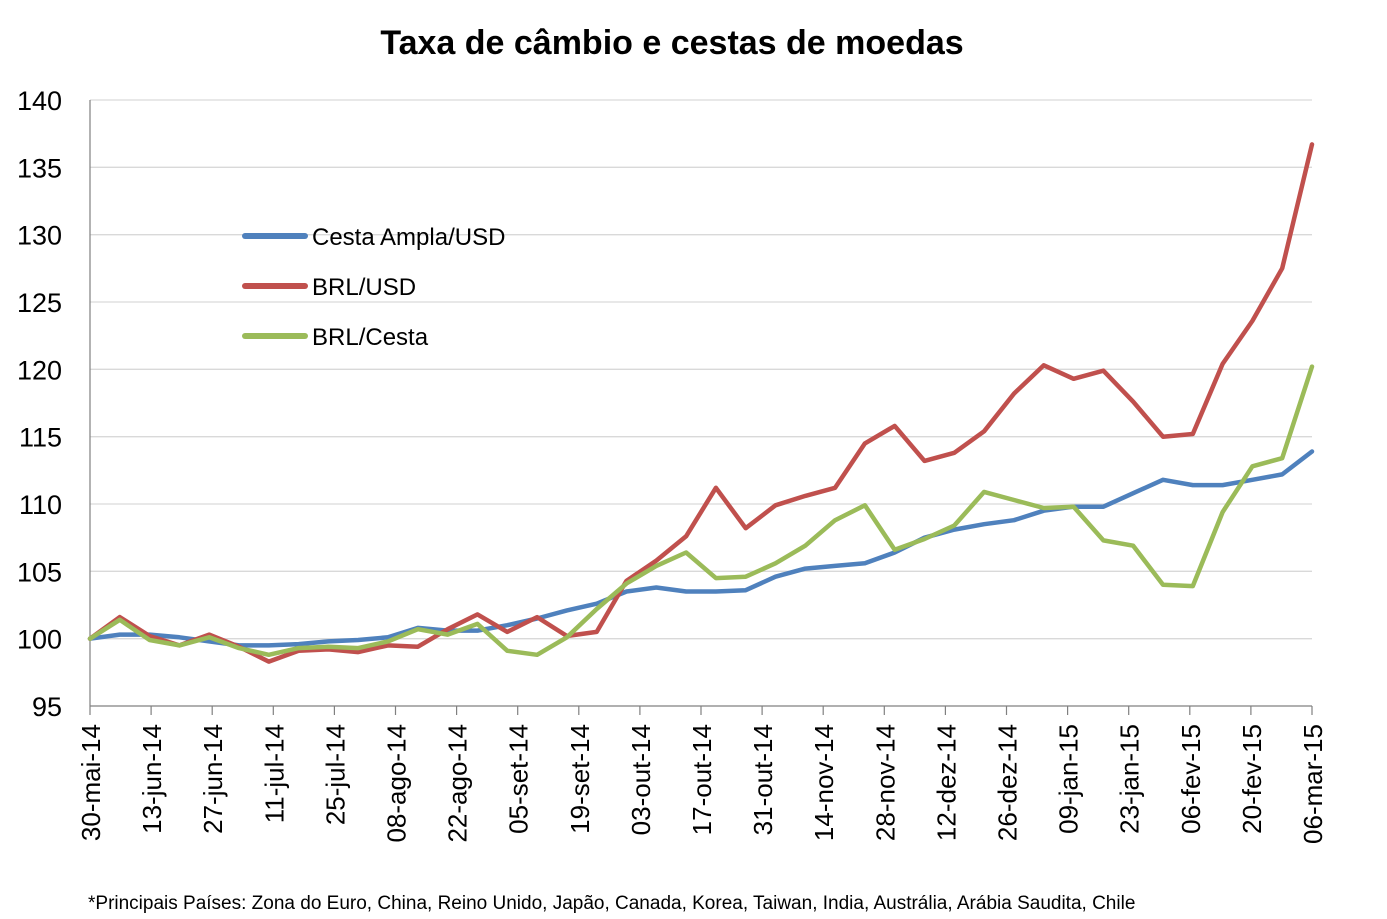  Describe the element at coordinates (40, 505) in the screenshot. I see `y-tick-label: 110` at that location.